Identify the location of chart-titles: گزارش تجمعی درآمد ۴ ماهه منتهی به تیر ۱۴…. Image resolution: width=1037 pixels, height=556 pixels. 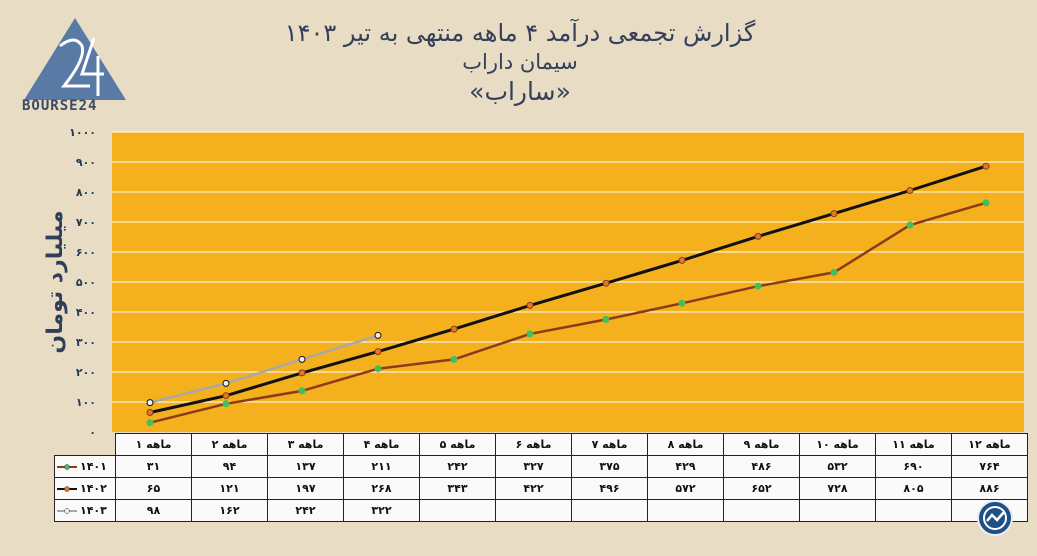
(520, 63).